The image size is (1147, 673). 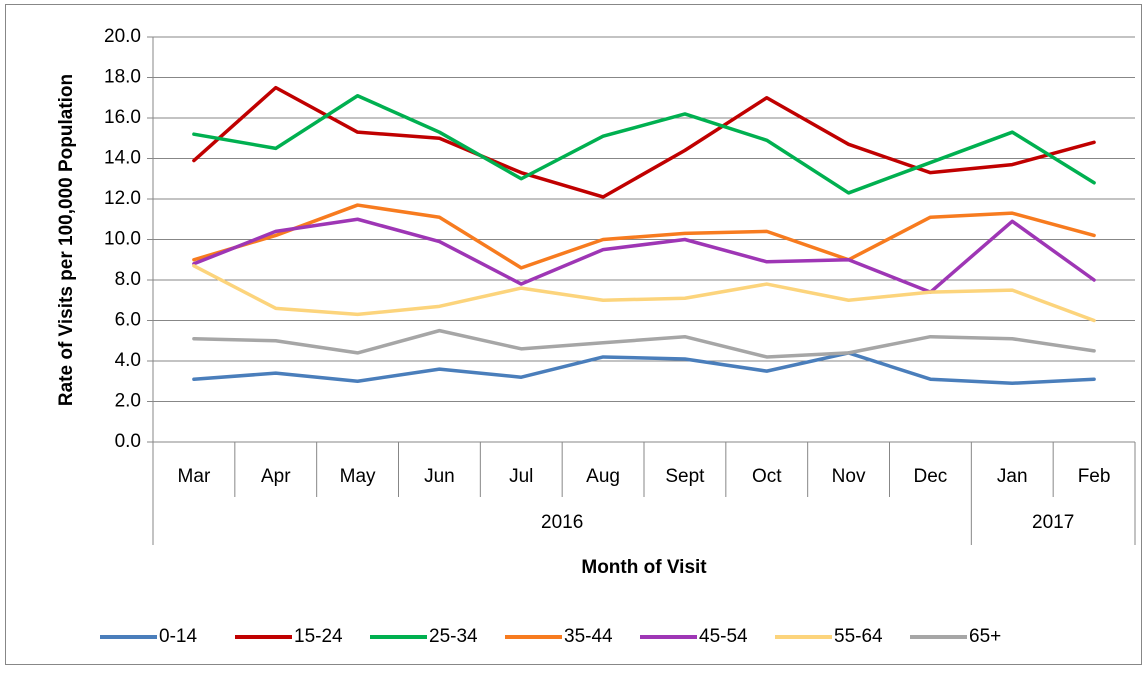 I want to click on x-tick-label: Sept, so click(x=685, y=476).